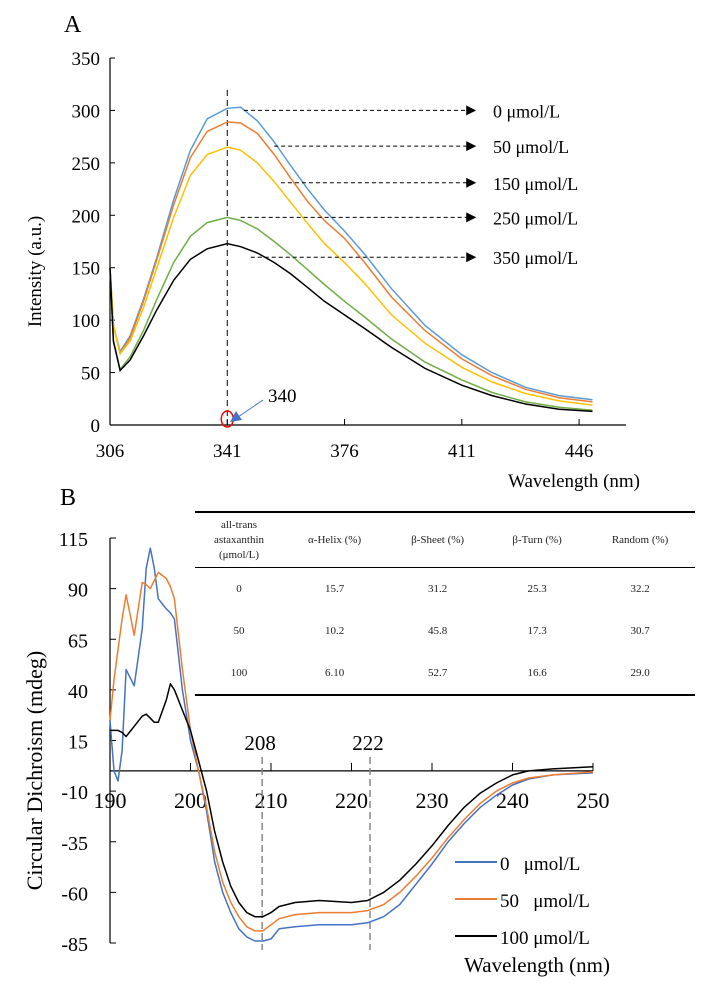  What do you see at coordinates (34, 771) in the screenshot?
I see `y-axis-label-b: Circular Dichroism (mdeg)` at bounding box center [34, 771].